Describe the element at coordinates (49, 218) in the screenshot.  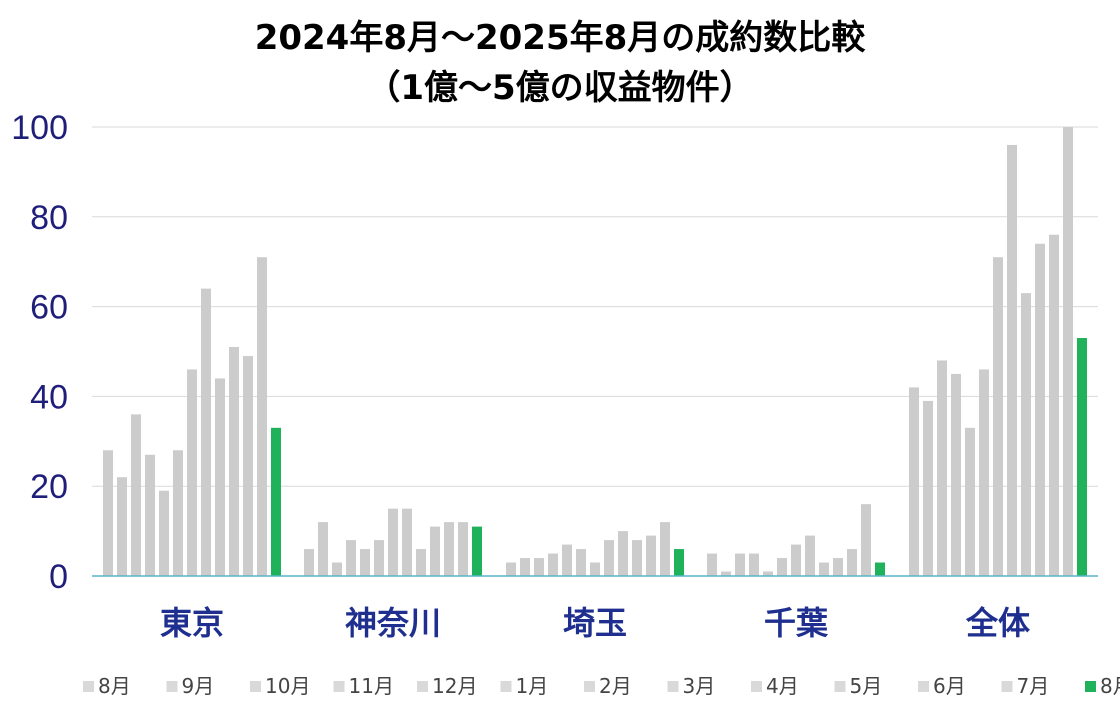
I see `y-tick-label: 80` at that location.